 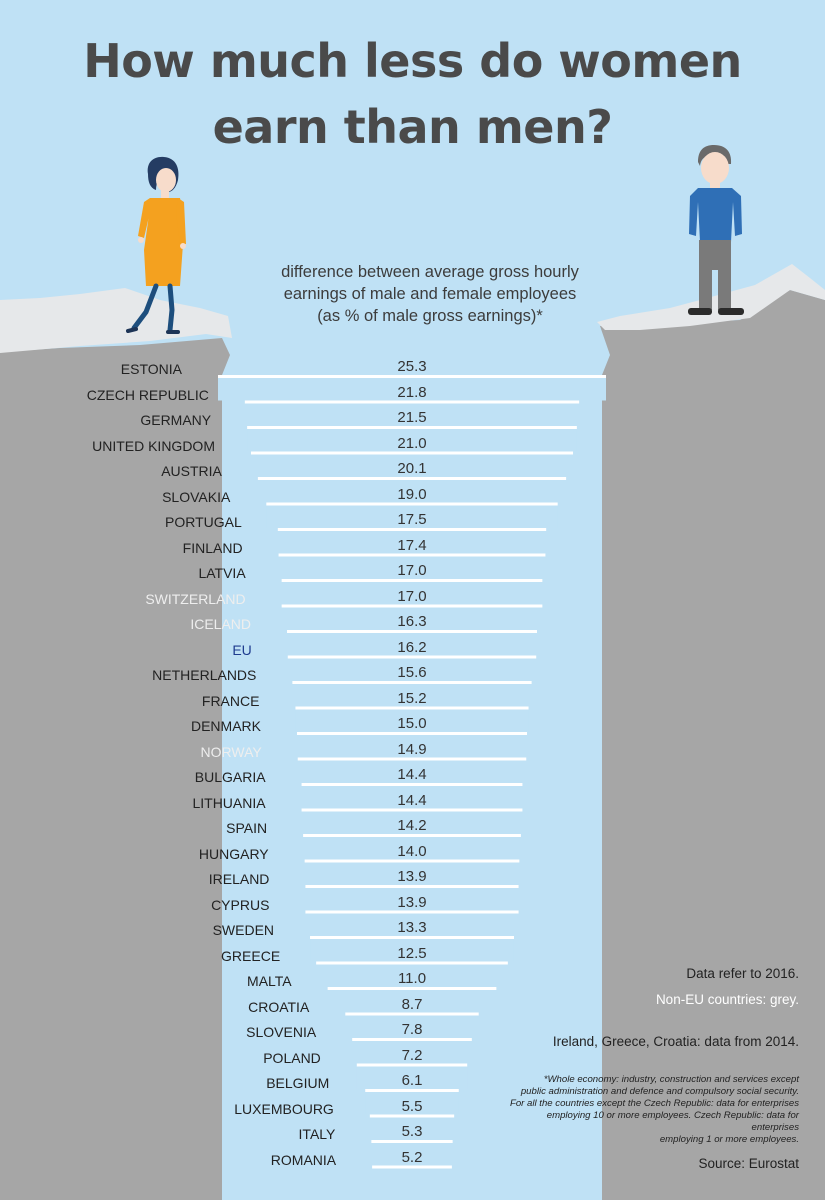 What do you see at coordinates (240, 904) in the screenshot?
I see `country-label: CYPRUS` at bounding box center [240, 904].